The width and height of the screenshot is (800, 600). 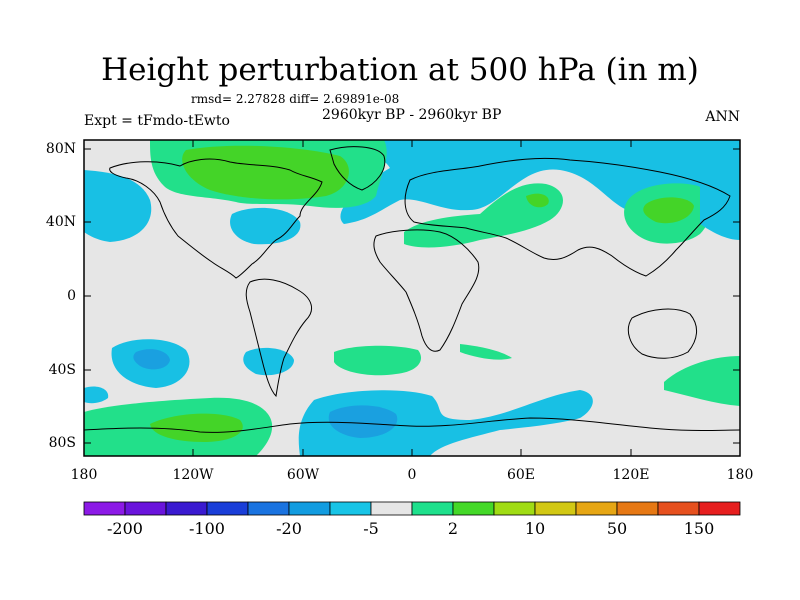 I want to click on colorbar-label-m100: -100, so click(x=207, y=528).